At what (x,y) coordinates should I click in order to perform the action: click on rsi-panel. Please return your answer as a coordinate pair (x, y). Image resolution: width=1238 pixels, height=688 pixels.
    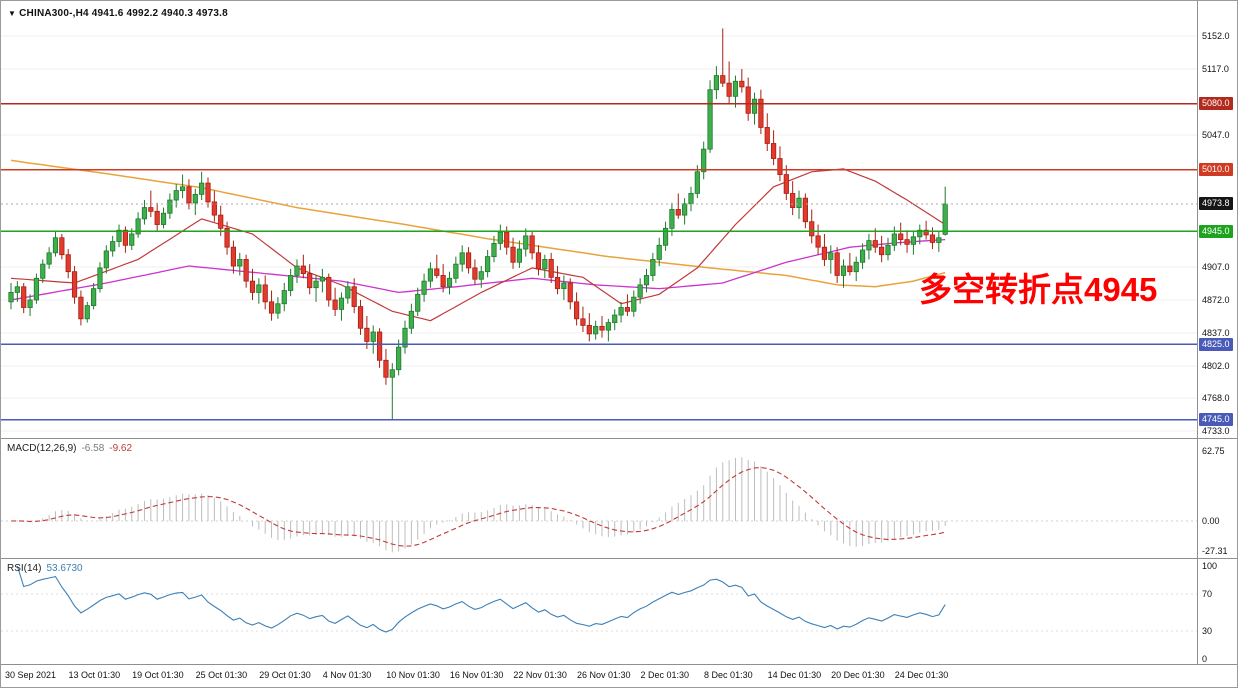
    Looking at the image, I should click on (599, 611).